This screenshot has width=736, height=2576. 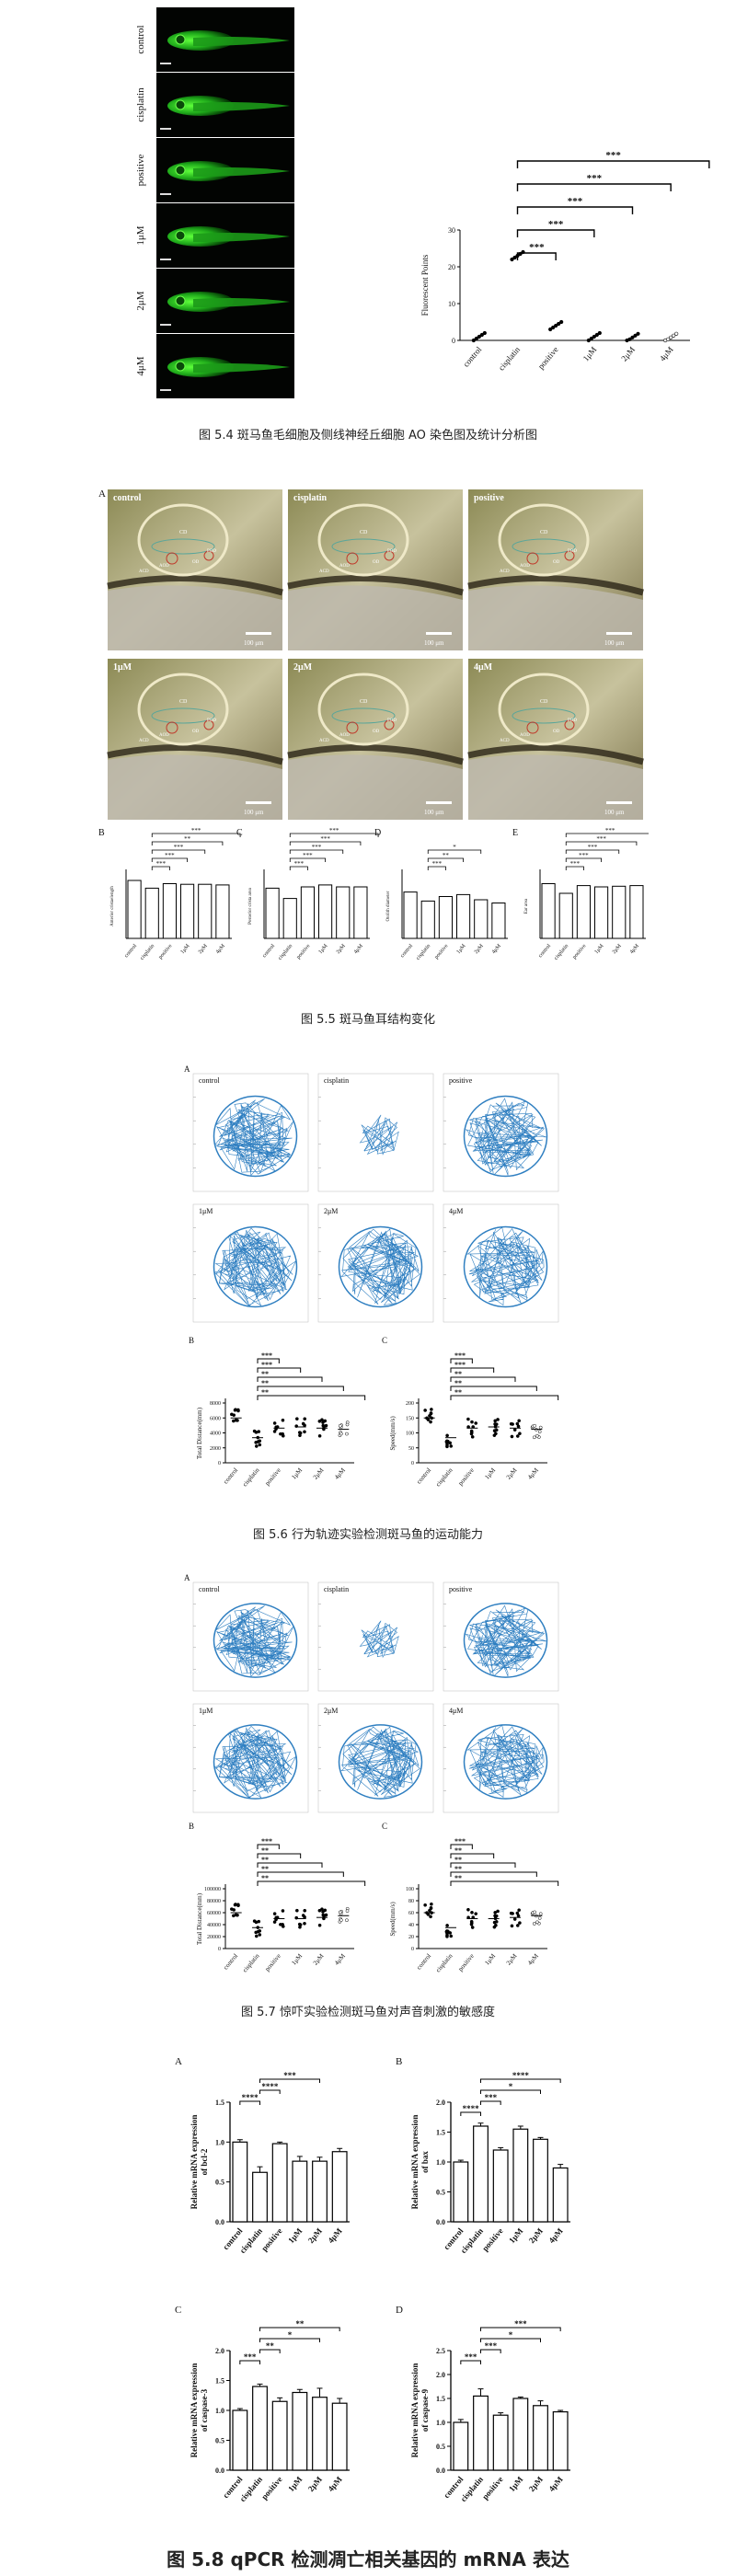 What do you see at coordinates (195, 585) in the screenshot?
I see `dark-band` at bounding box center [195, 585].